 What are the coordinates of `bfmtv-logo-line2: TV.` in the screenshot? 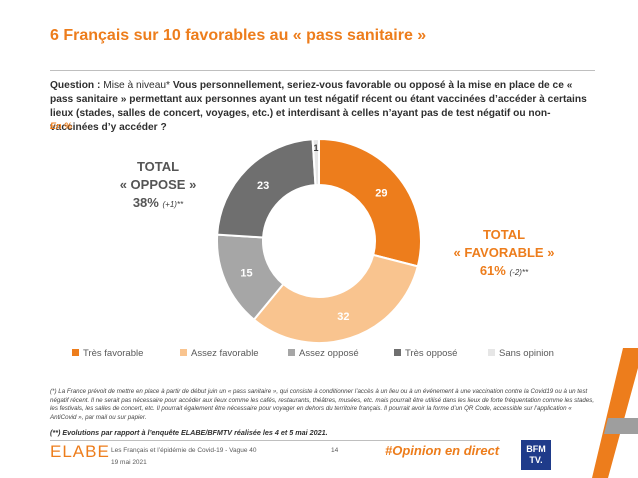 It's located at (536, 460).